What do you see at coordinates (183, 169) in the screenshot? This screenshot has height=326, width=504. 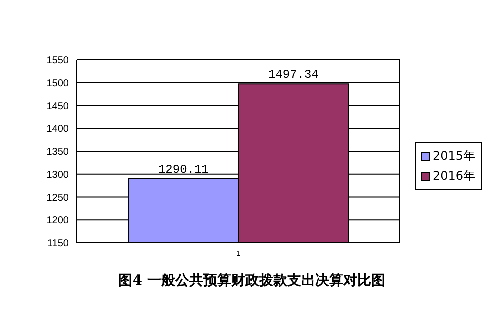 I see `data-label: 1290.11` at bounding box center [183, 169].